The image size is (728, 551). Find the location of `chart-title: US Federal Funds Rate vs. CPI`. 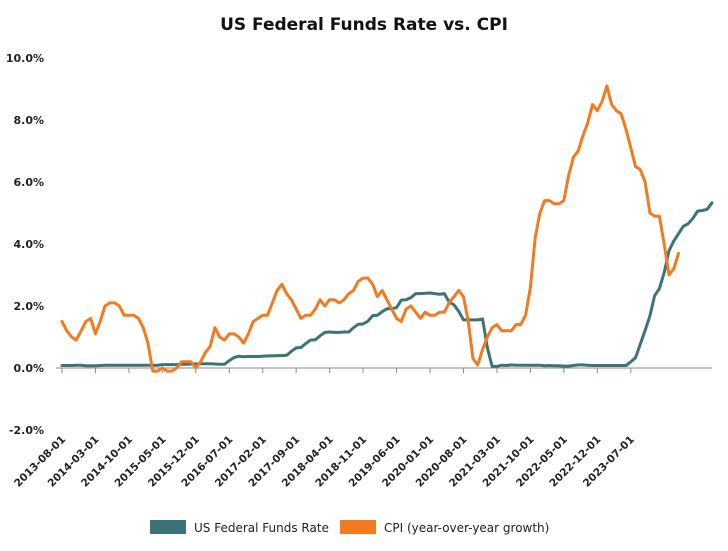

chart-title: US Federal Funds Rate vs. CPI is located at coordinates (364, 25).